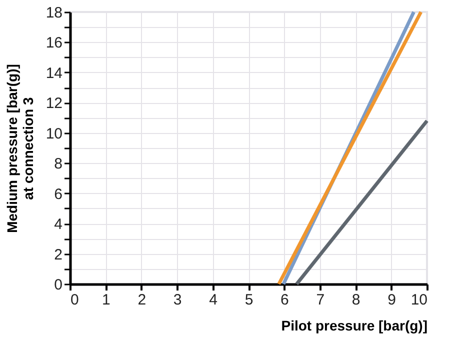 The width and height of the screenshot is (470, 357). What do you see at coordinates (392, 300) in the screenshot?
I see `x-tick-label: 9` at bounding box center [392, 300].